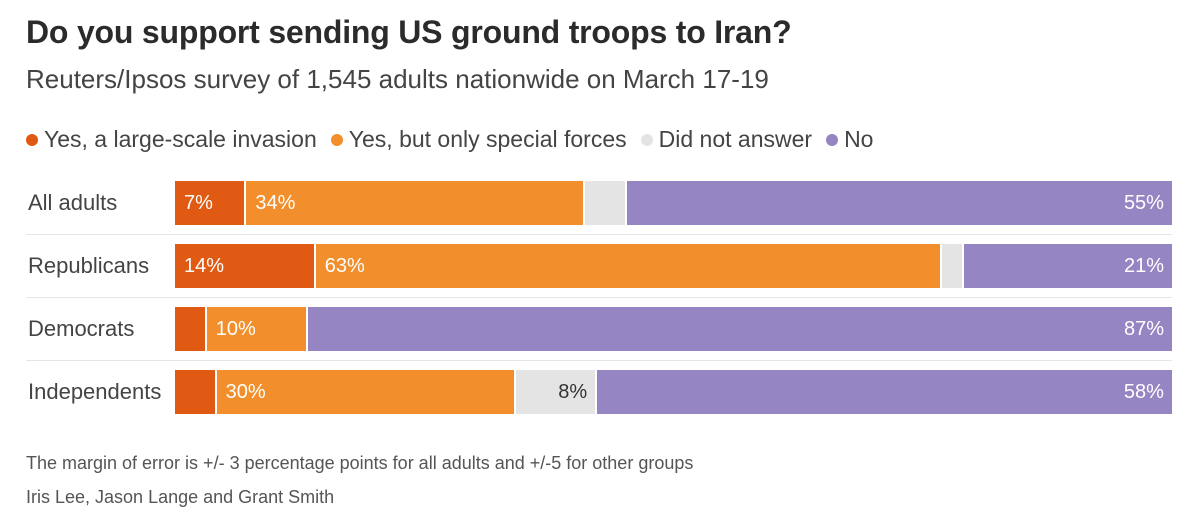  I want to click on bar-segment: 21%, so click(1067, 266).